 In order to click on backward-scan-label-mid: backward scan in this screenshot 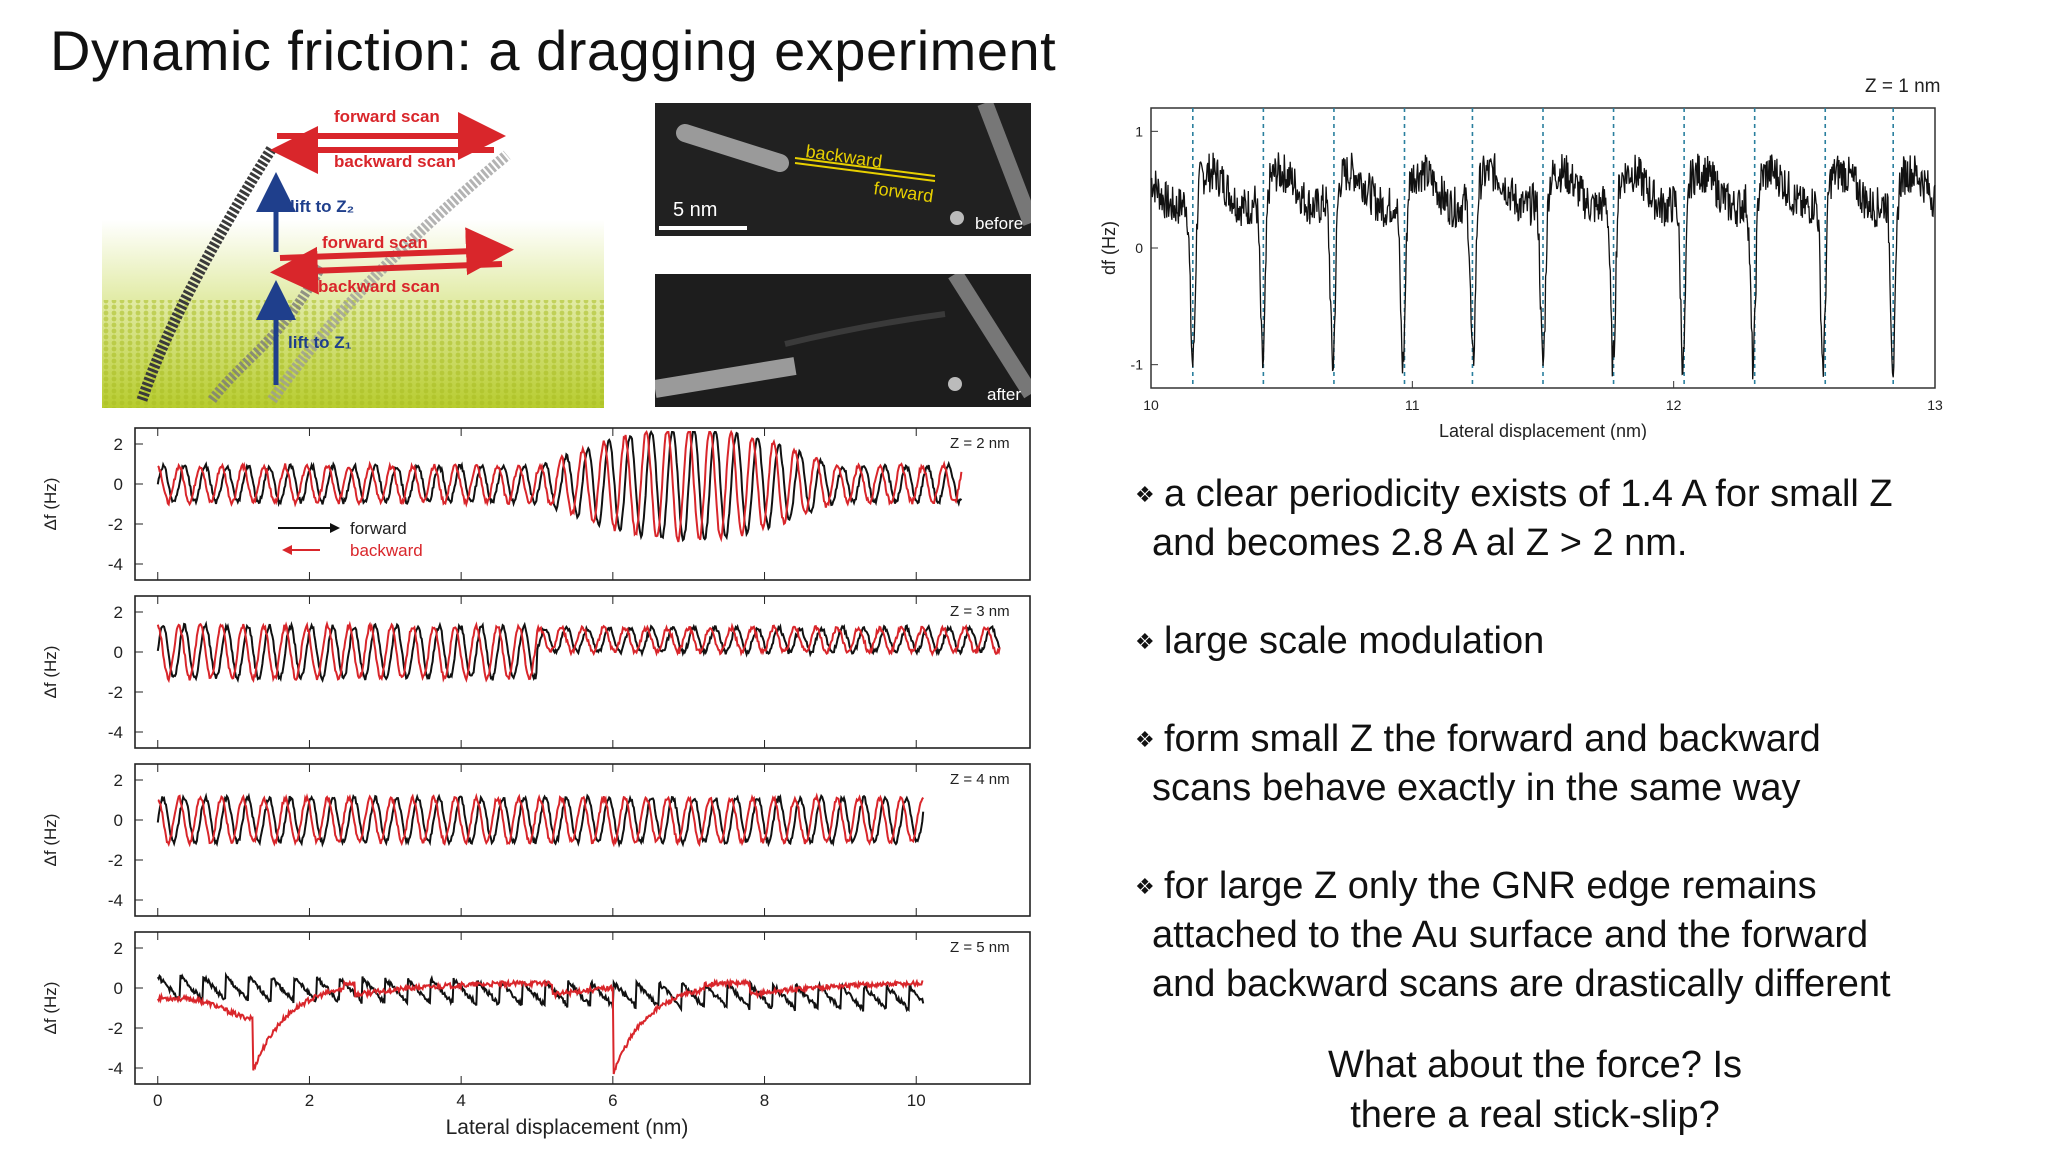, I will do `click(379, 286)`.